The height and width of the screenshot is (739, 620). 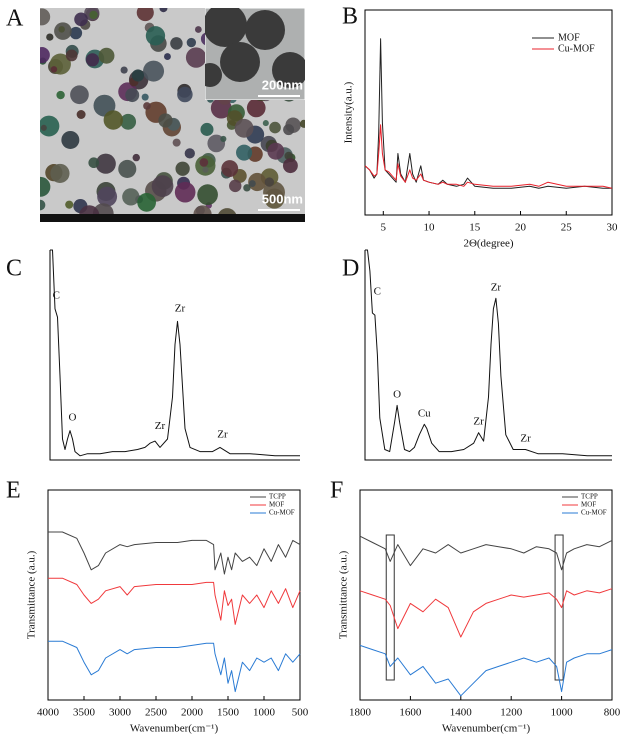 I want to click on inset-scale-label: 200nm, so click(x=282, y=84).